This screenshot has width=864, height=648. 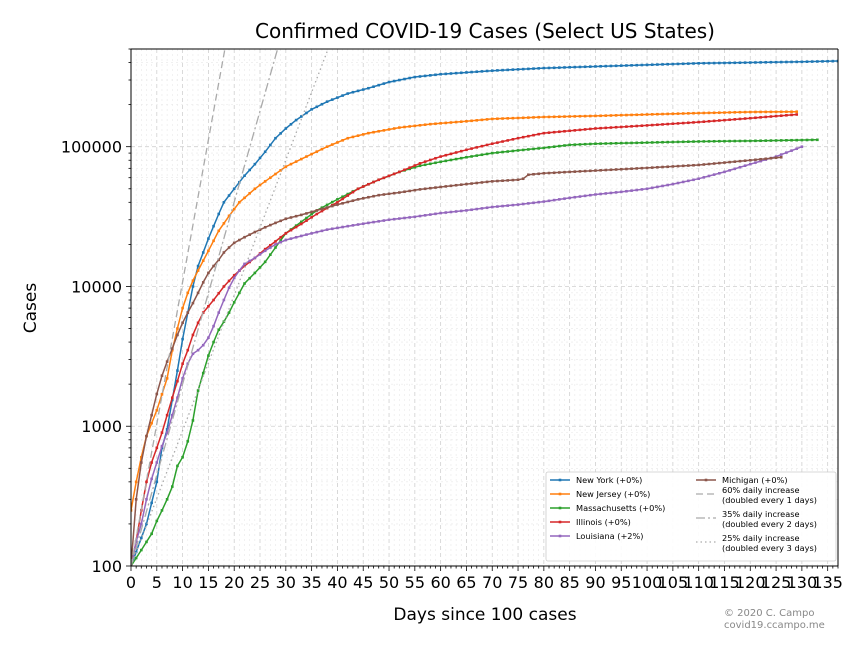 I want to click on credit-line-1: © 2020 C. Campo, so click(x=769, y=613).